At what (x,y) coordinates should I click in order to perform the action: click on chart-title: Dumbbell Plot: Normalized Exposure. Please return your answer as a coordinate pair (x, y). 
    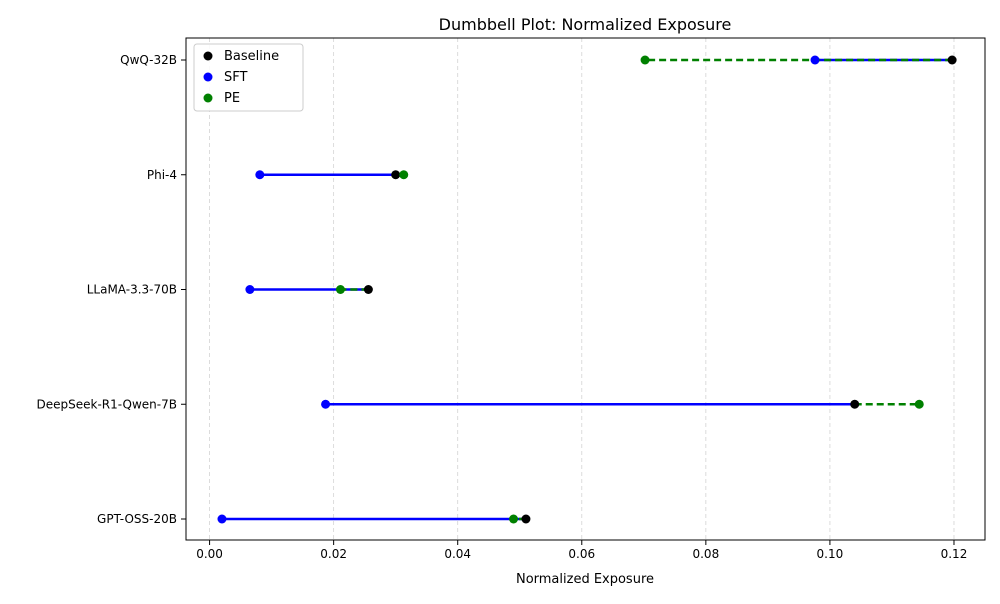
    Looking at the image, I should click on (585, 24).